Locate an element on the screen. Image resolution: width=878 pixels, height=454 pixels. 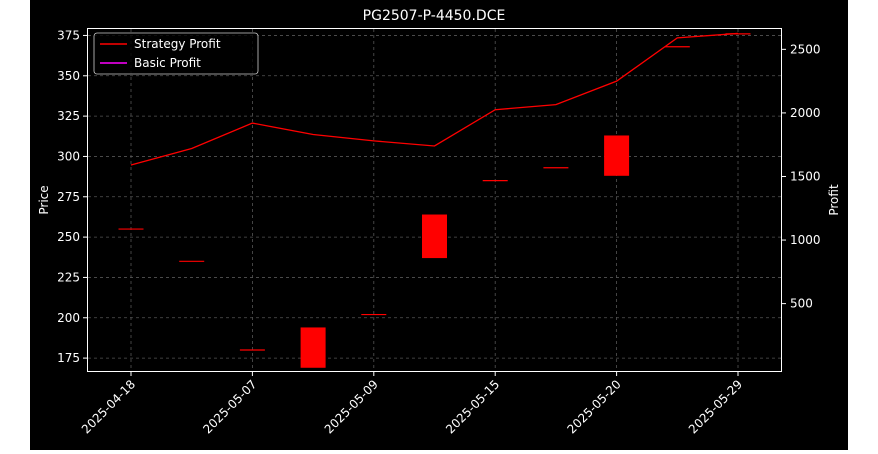
x-tick-label: 2025-05-15 is located at coordinates (472, 406).